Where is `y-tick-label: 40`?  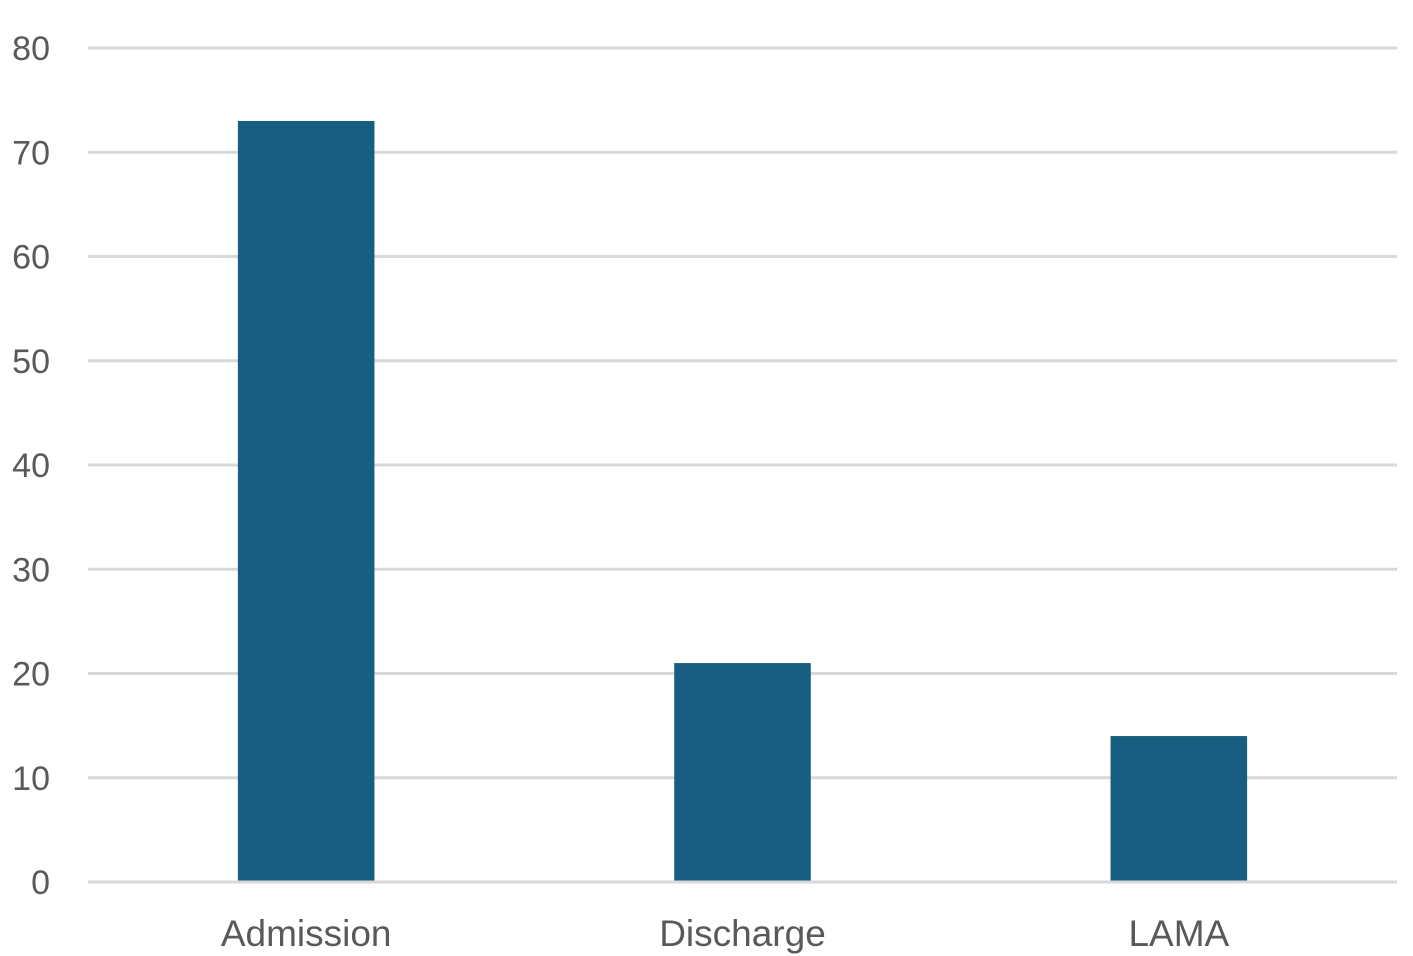
y-tick-label: 40 is located at coordinates (31, 466).